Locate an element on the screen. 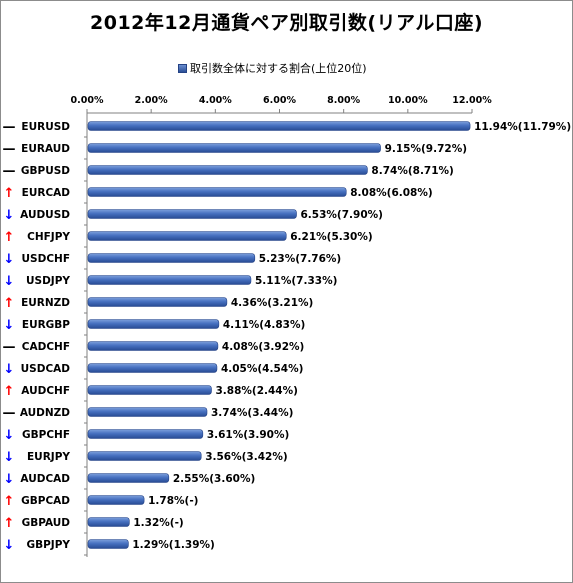 The height and width of the screenshot is (583, 573). data-label-gbpchf: 3.61%(3.90%) is located at coordinates (248, 435).